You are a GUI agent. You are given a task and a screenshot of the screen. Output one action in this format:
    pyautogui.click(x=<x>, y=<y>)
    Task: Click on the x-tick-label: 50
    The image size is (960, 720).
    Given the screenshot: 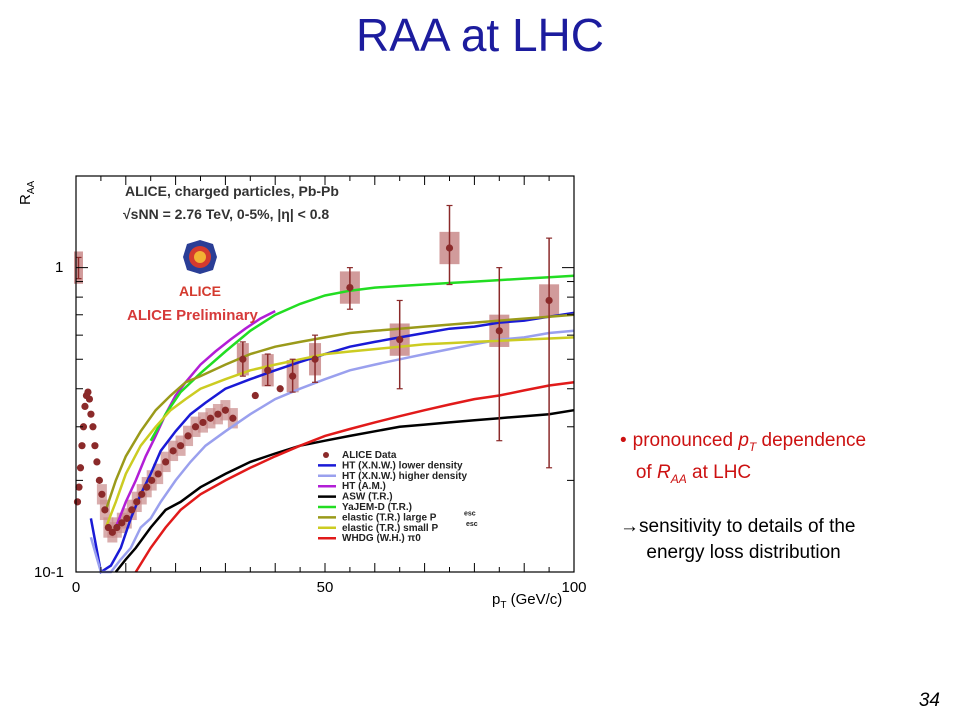 What is the action you would take?
    pyautogui.click(x=325, y=587)
    